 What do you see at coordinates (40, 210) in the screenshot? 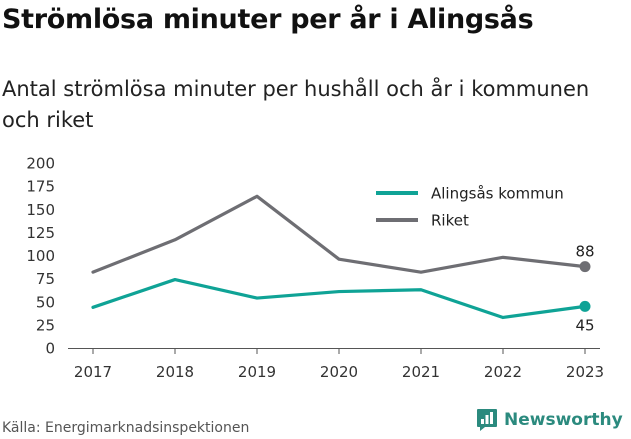
I see `y-tick-label: 150` at bounding box center [40, 210].